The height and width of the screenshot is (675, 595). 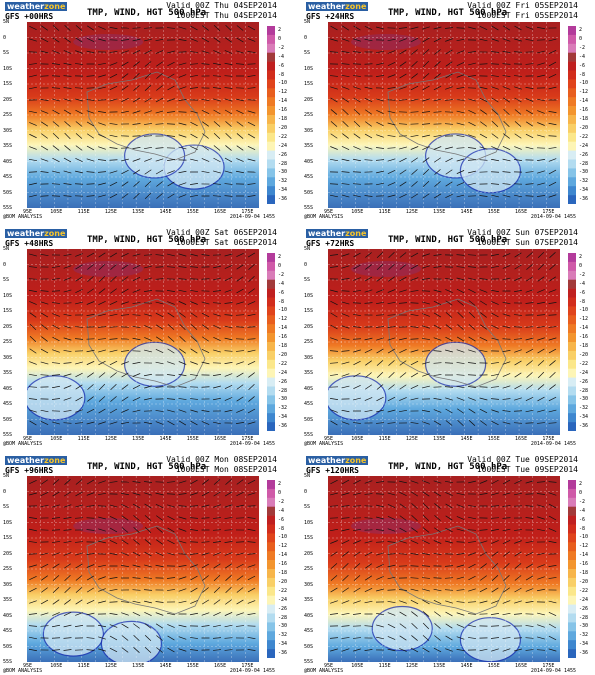 What do you see at coordinates (582, 74) in the screenshot?
I see `colorbar-label: -8` at bounding box center [582, 74].